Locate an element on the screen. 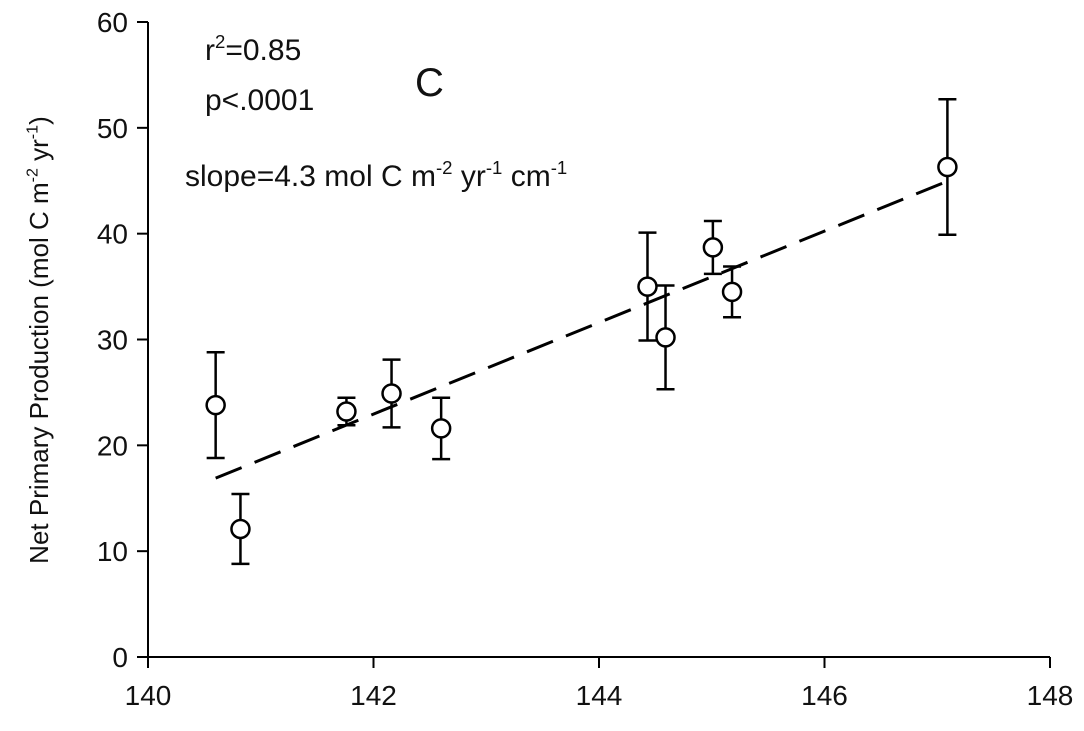 The height and width of the screenshot is (731, 1084). x-tick-label: 144 is located at coordinates (599, 695).